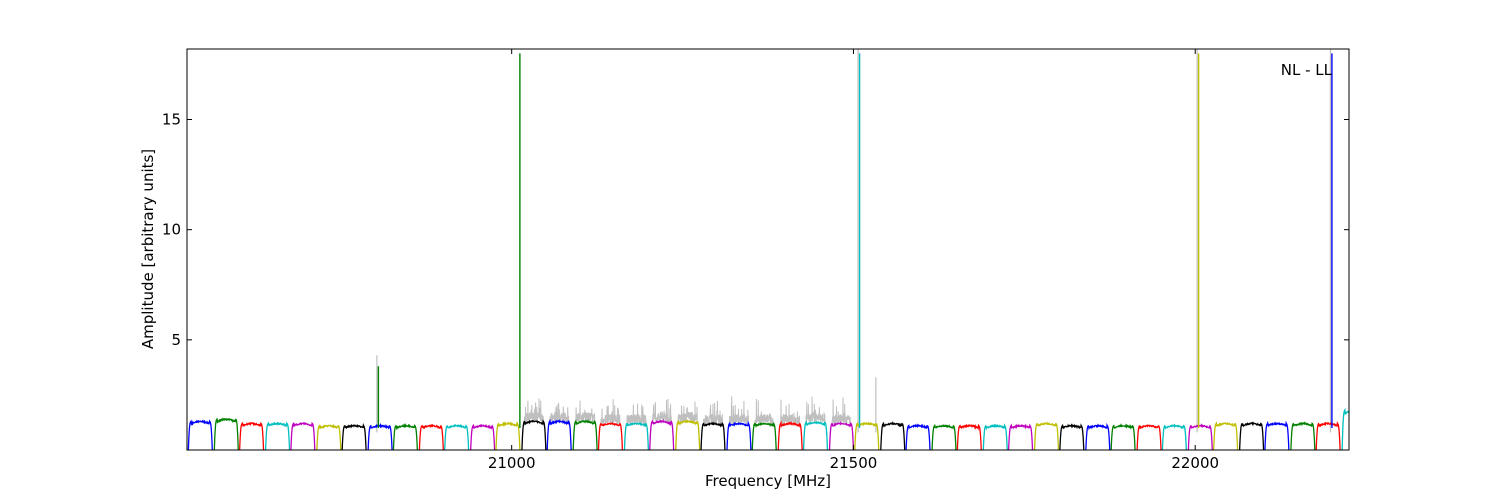 Image resolution: width=1500 pixels, height=504 pixels. What do you see at coordinates (1195, 463) in the screenshot?
I see `x-tick-label: 22000` at bounding box center [1195, 463].